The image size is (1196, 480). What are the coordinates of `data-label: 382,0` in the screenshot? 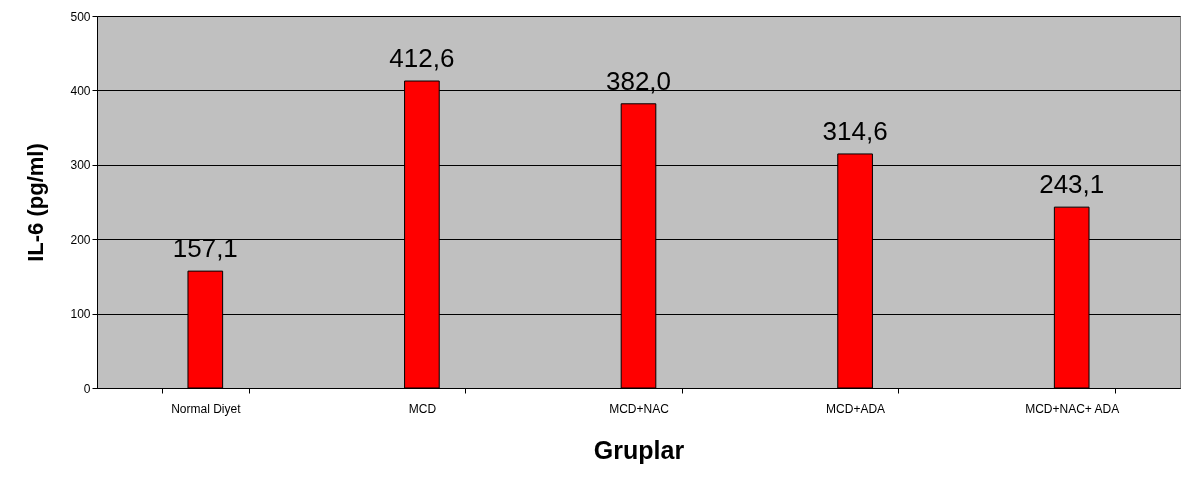 It's located at (638, 80).